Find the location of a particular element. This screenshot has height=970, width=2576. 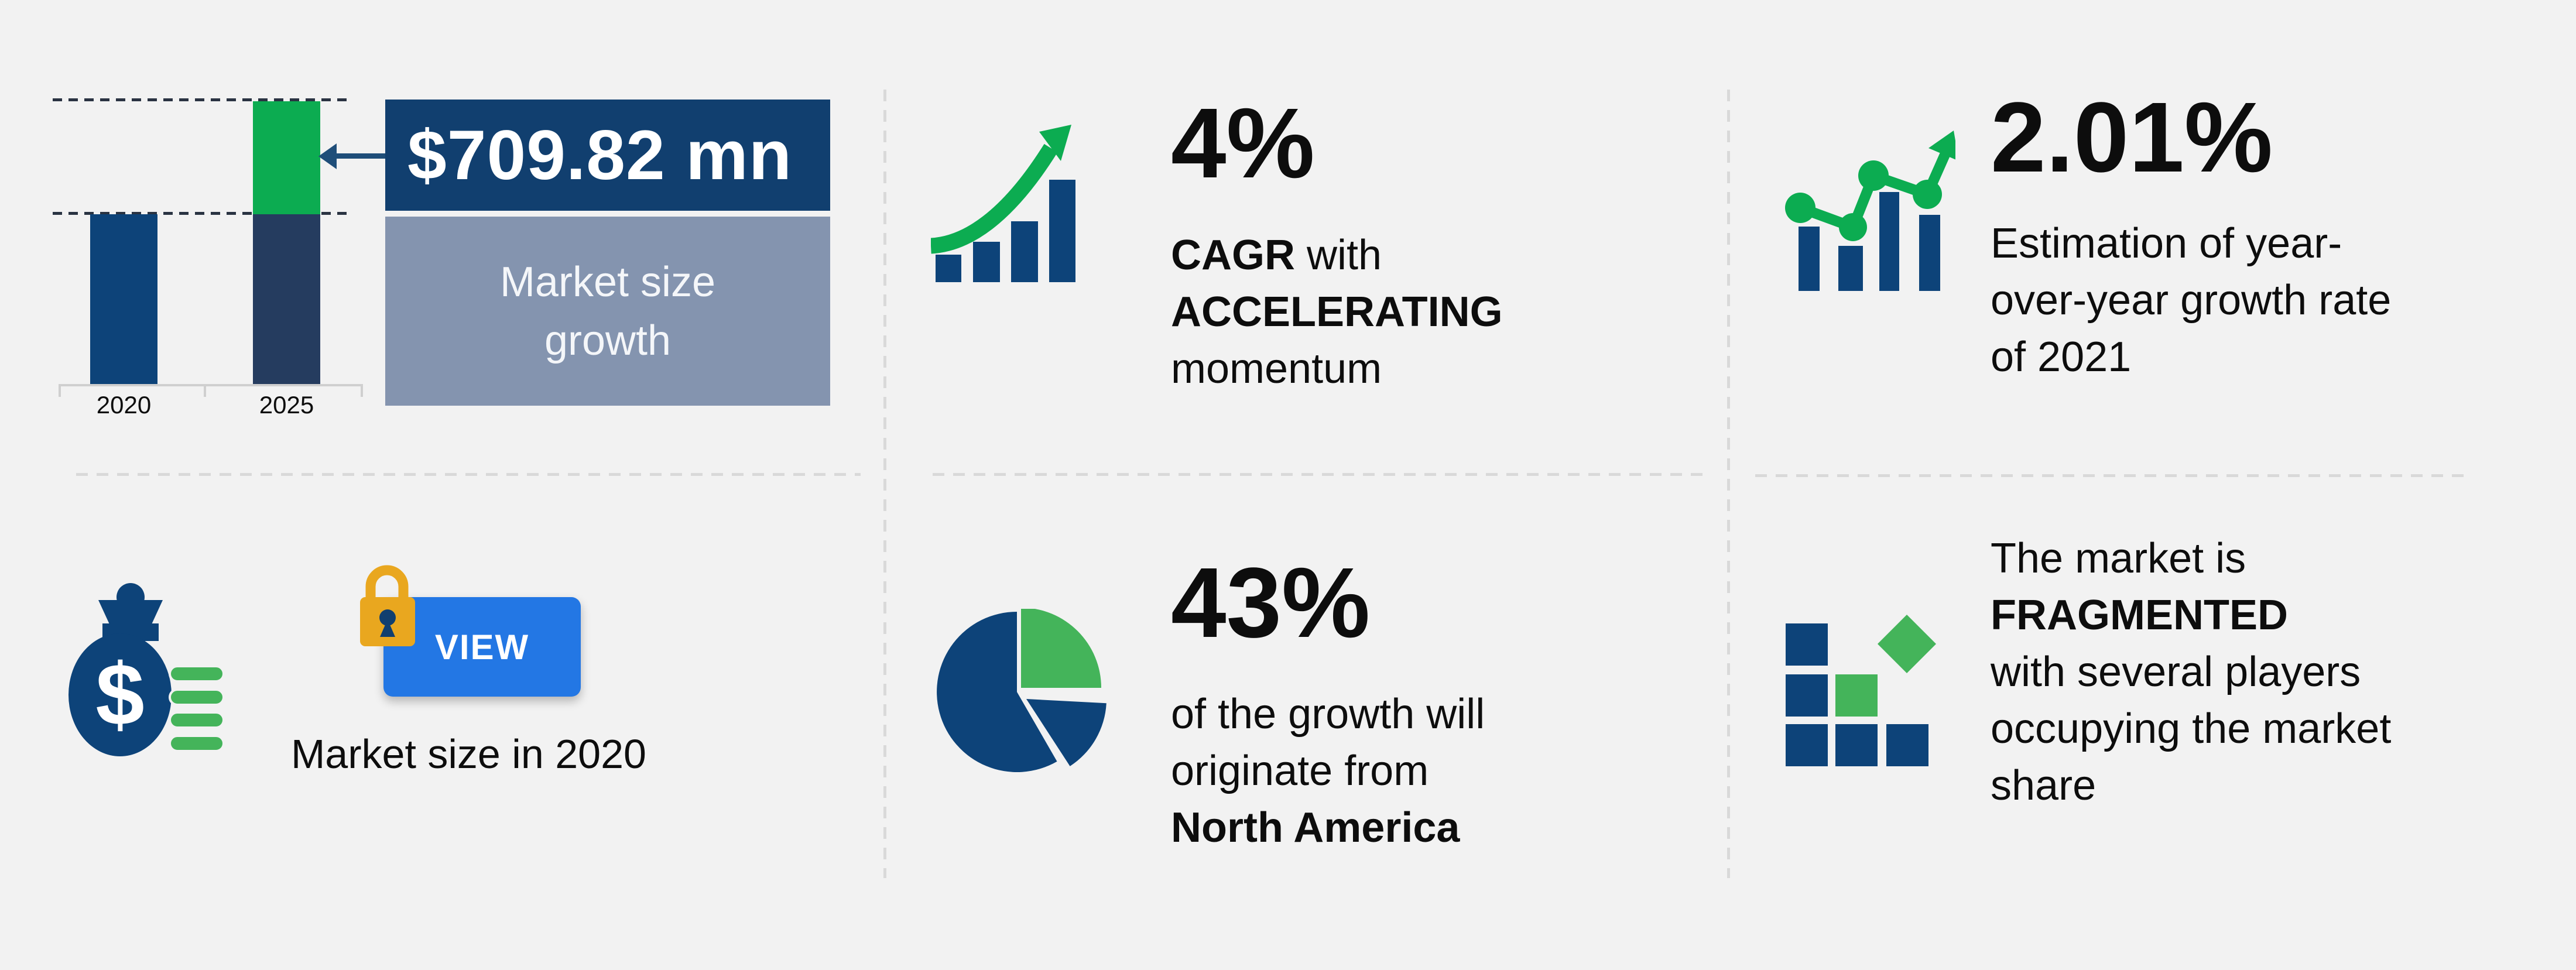

market-size-value: $709.82 mn is located at coordinates (600, 155).